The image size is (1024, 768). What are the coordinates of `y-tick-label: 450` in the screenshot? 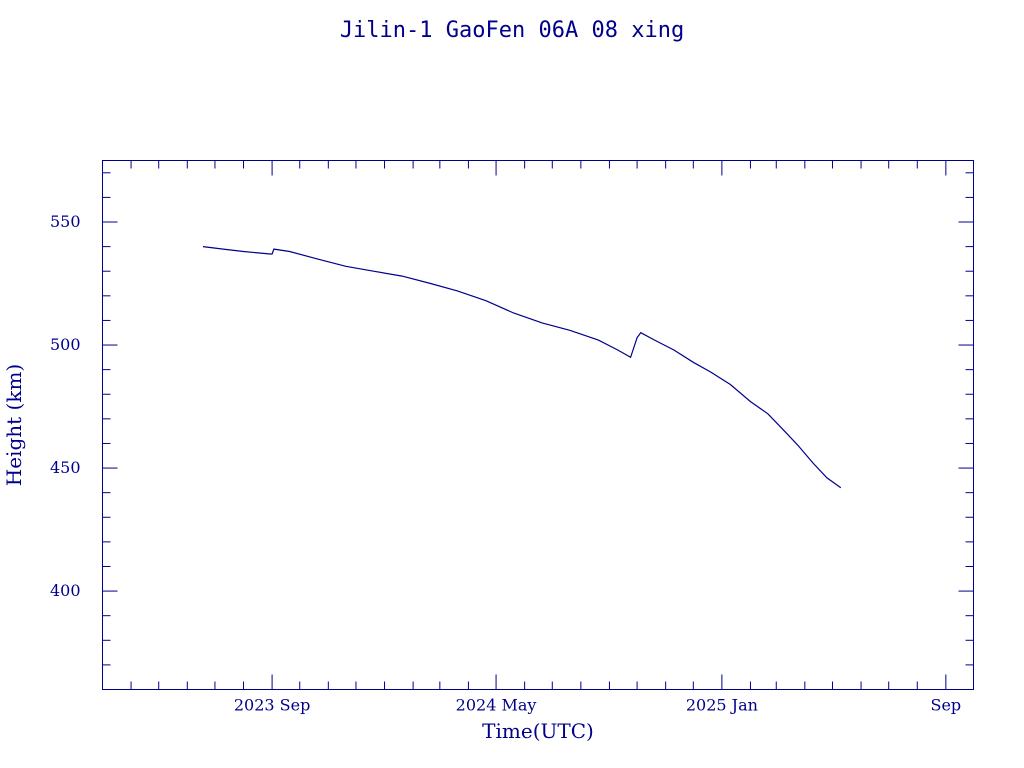 It's located at (65, 467).